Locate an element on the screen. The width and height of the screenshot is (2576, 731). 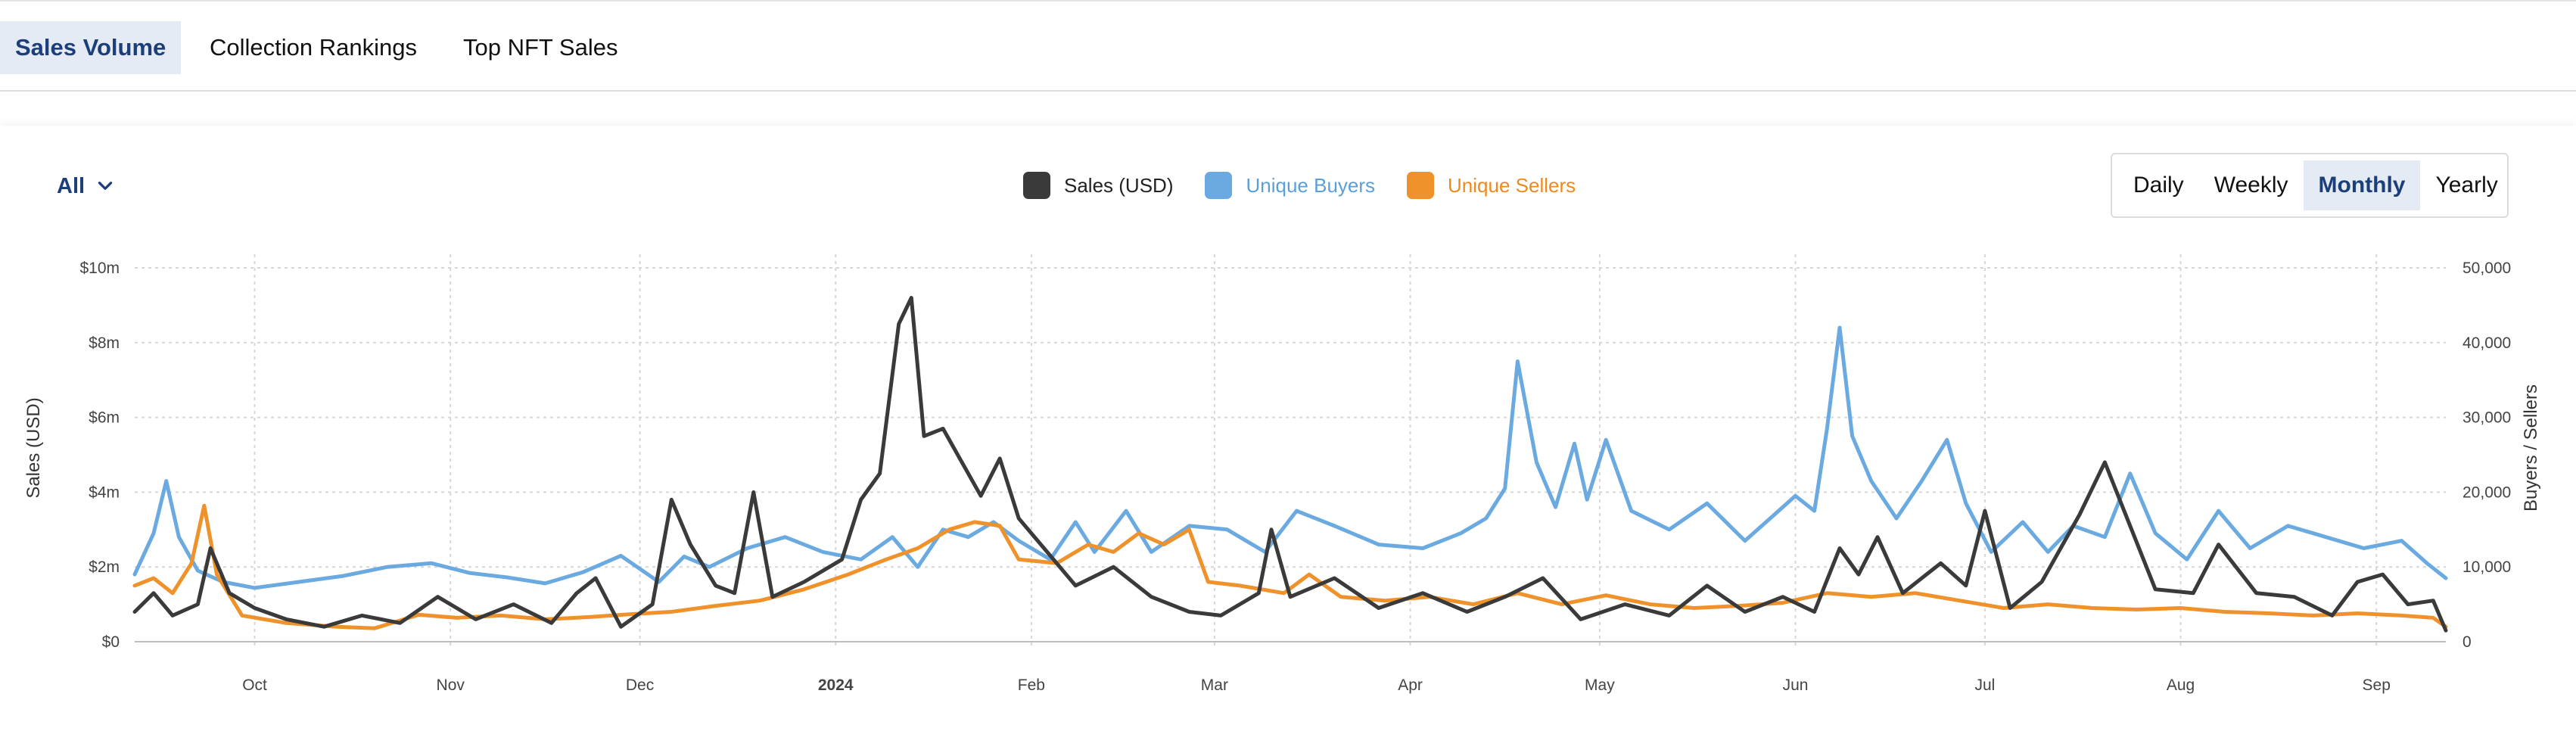
x-tick-label: Feb is located at coordinates (1031, 685).